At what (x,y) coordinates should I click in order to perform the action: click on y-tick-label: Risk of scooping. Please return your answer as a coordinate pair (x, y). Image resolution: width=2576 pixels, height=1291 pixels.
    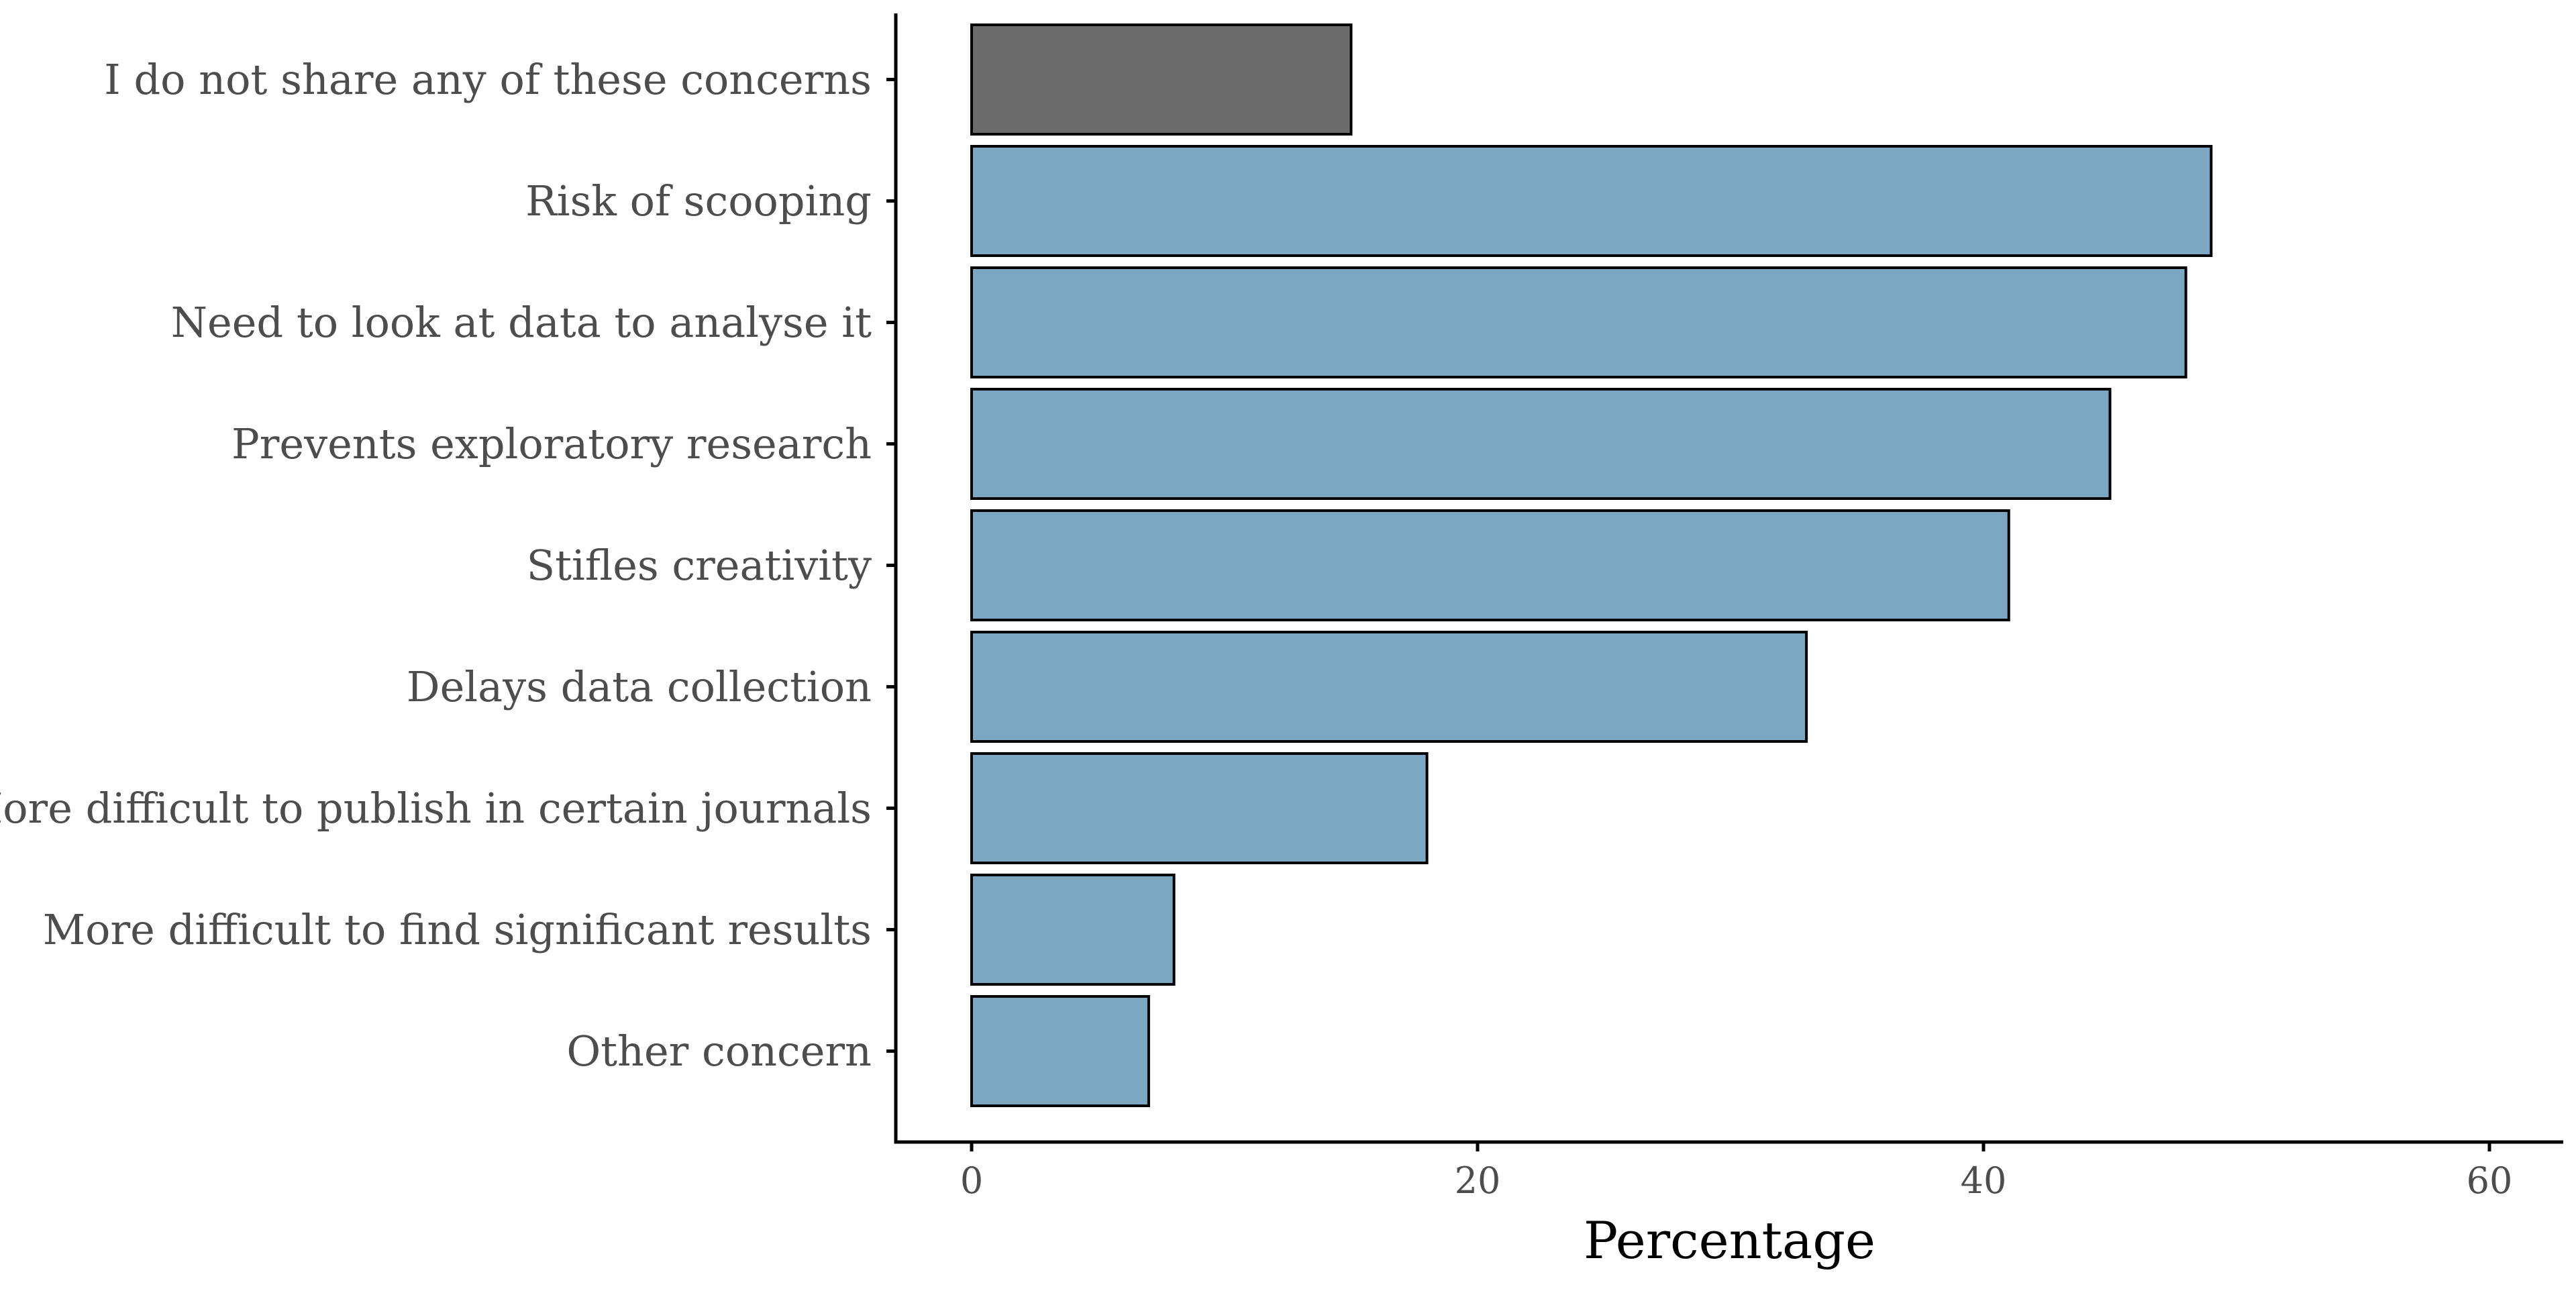
    Looking at the image, I should click on (698, 200).